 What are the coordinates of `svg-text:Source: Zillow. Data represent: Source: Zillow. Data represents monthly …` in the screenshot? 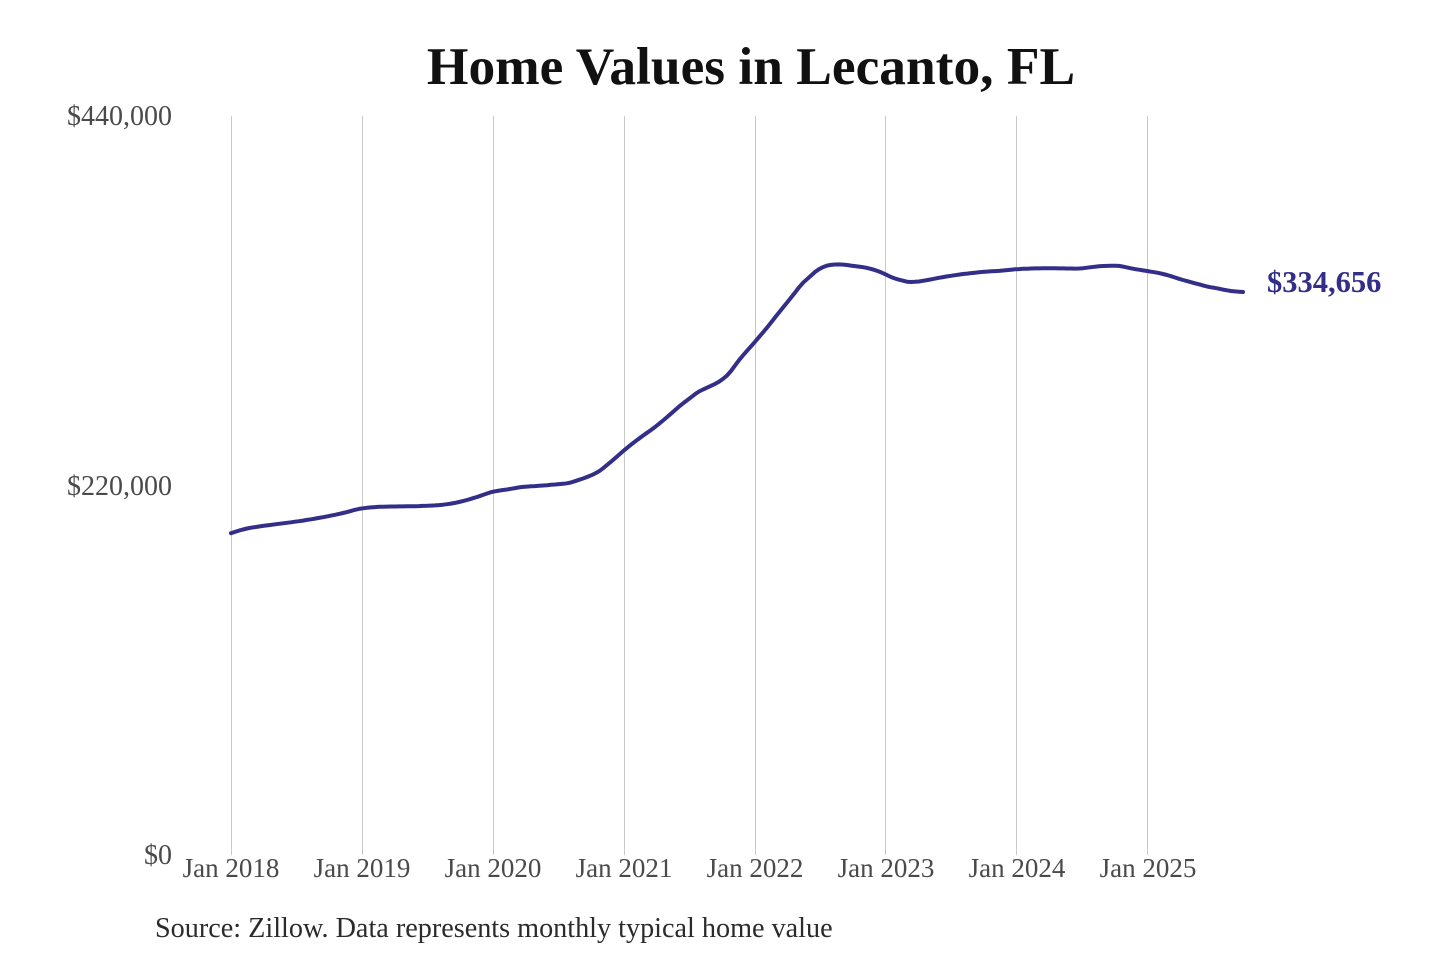 It's located at (494, 928).